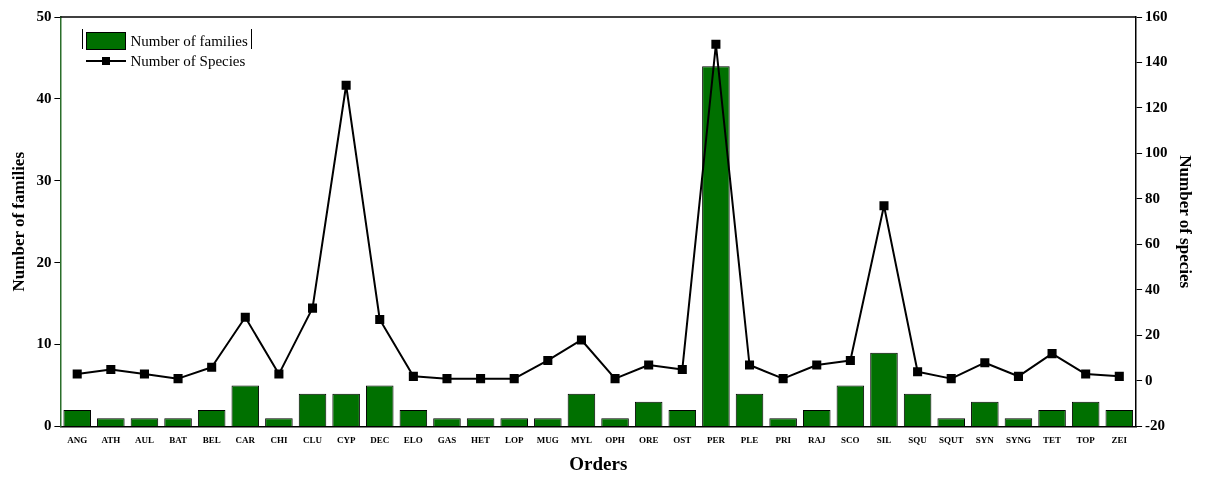  Describe the element at coordinates (615, 440) in the screenshot. I see `x-tick-label: OPH` at that location.